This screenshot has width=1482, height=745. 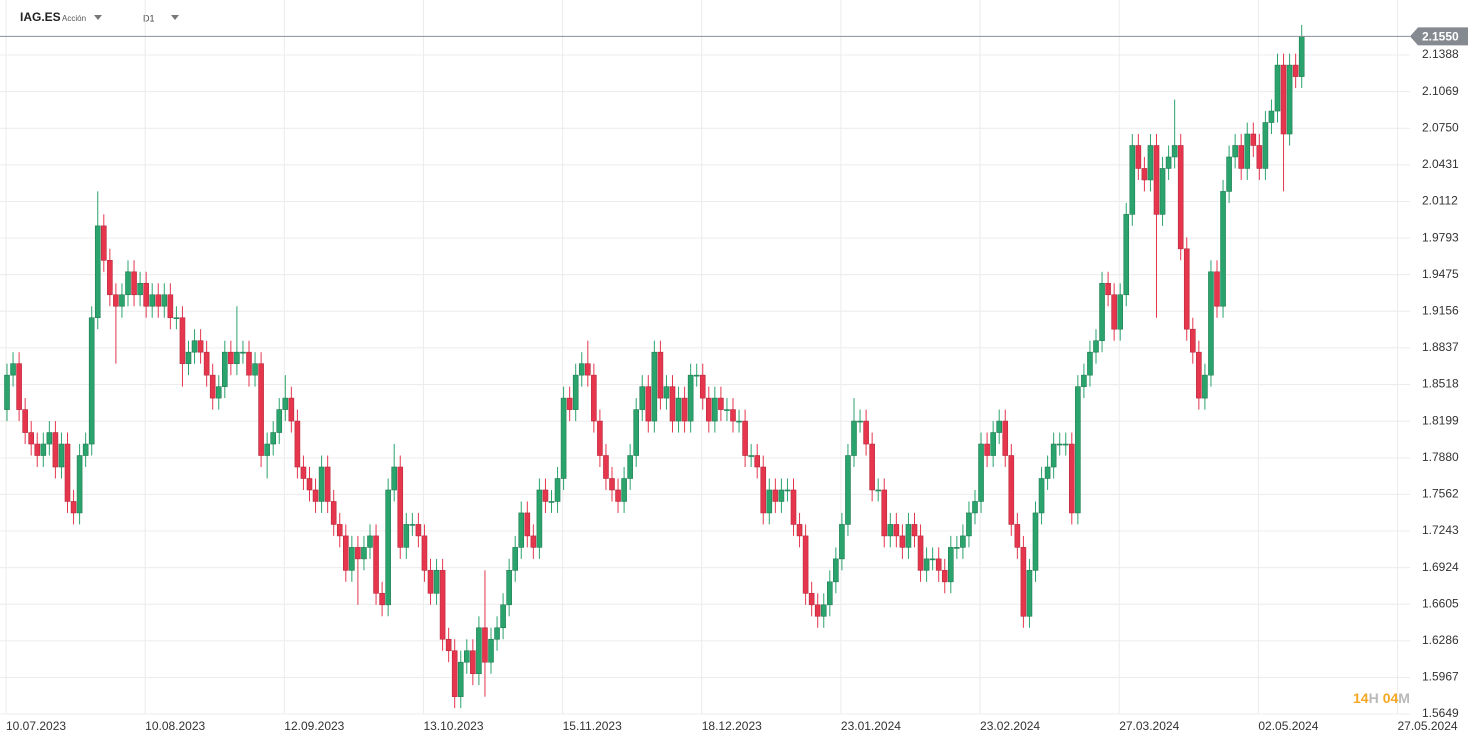 What do you see at coordinates (1428, 726) in the screenshot?
I see `x-tick-label: 27.05.2024` at bounding box center [1428, 726].